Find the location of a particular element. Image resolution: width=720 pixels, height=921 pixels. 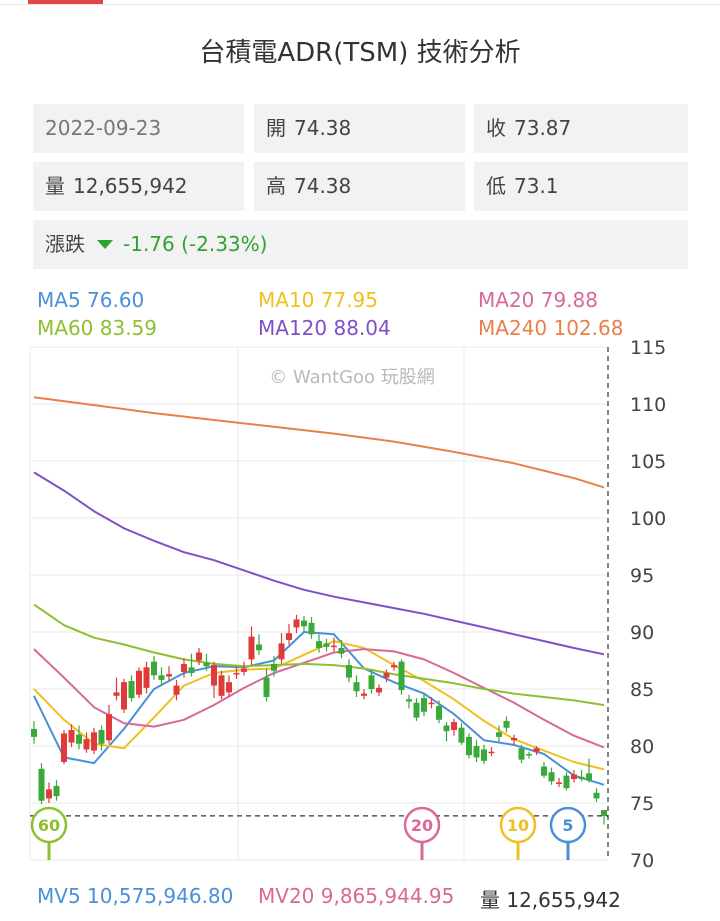

mv5-legend: MV5 10,575,946.80 is located at coordinates (135, 896).